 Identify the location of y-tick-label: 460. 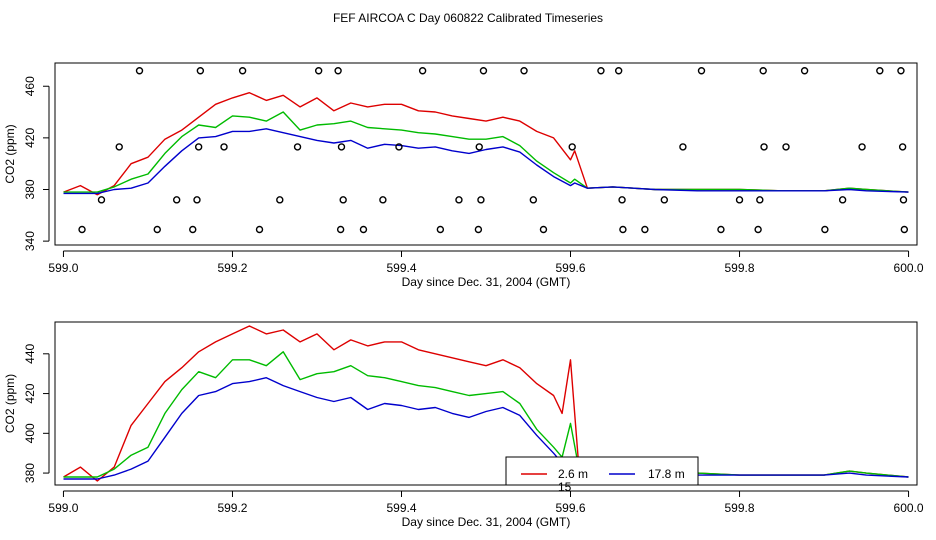
(30, 86).